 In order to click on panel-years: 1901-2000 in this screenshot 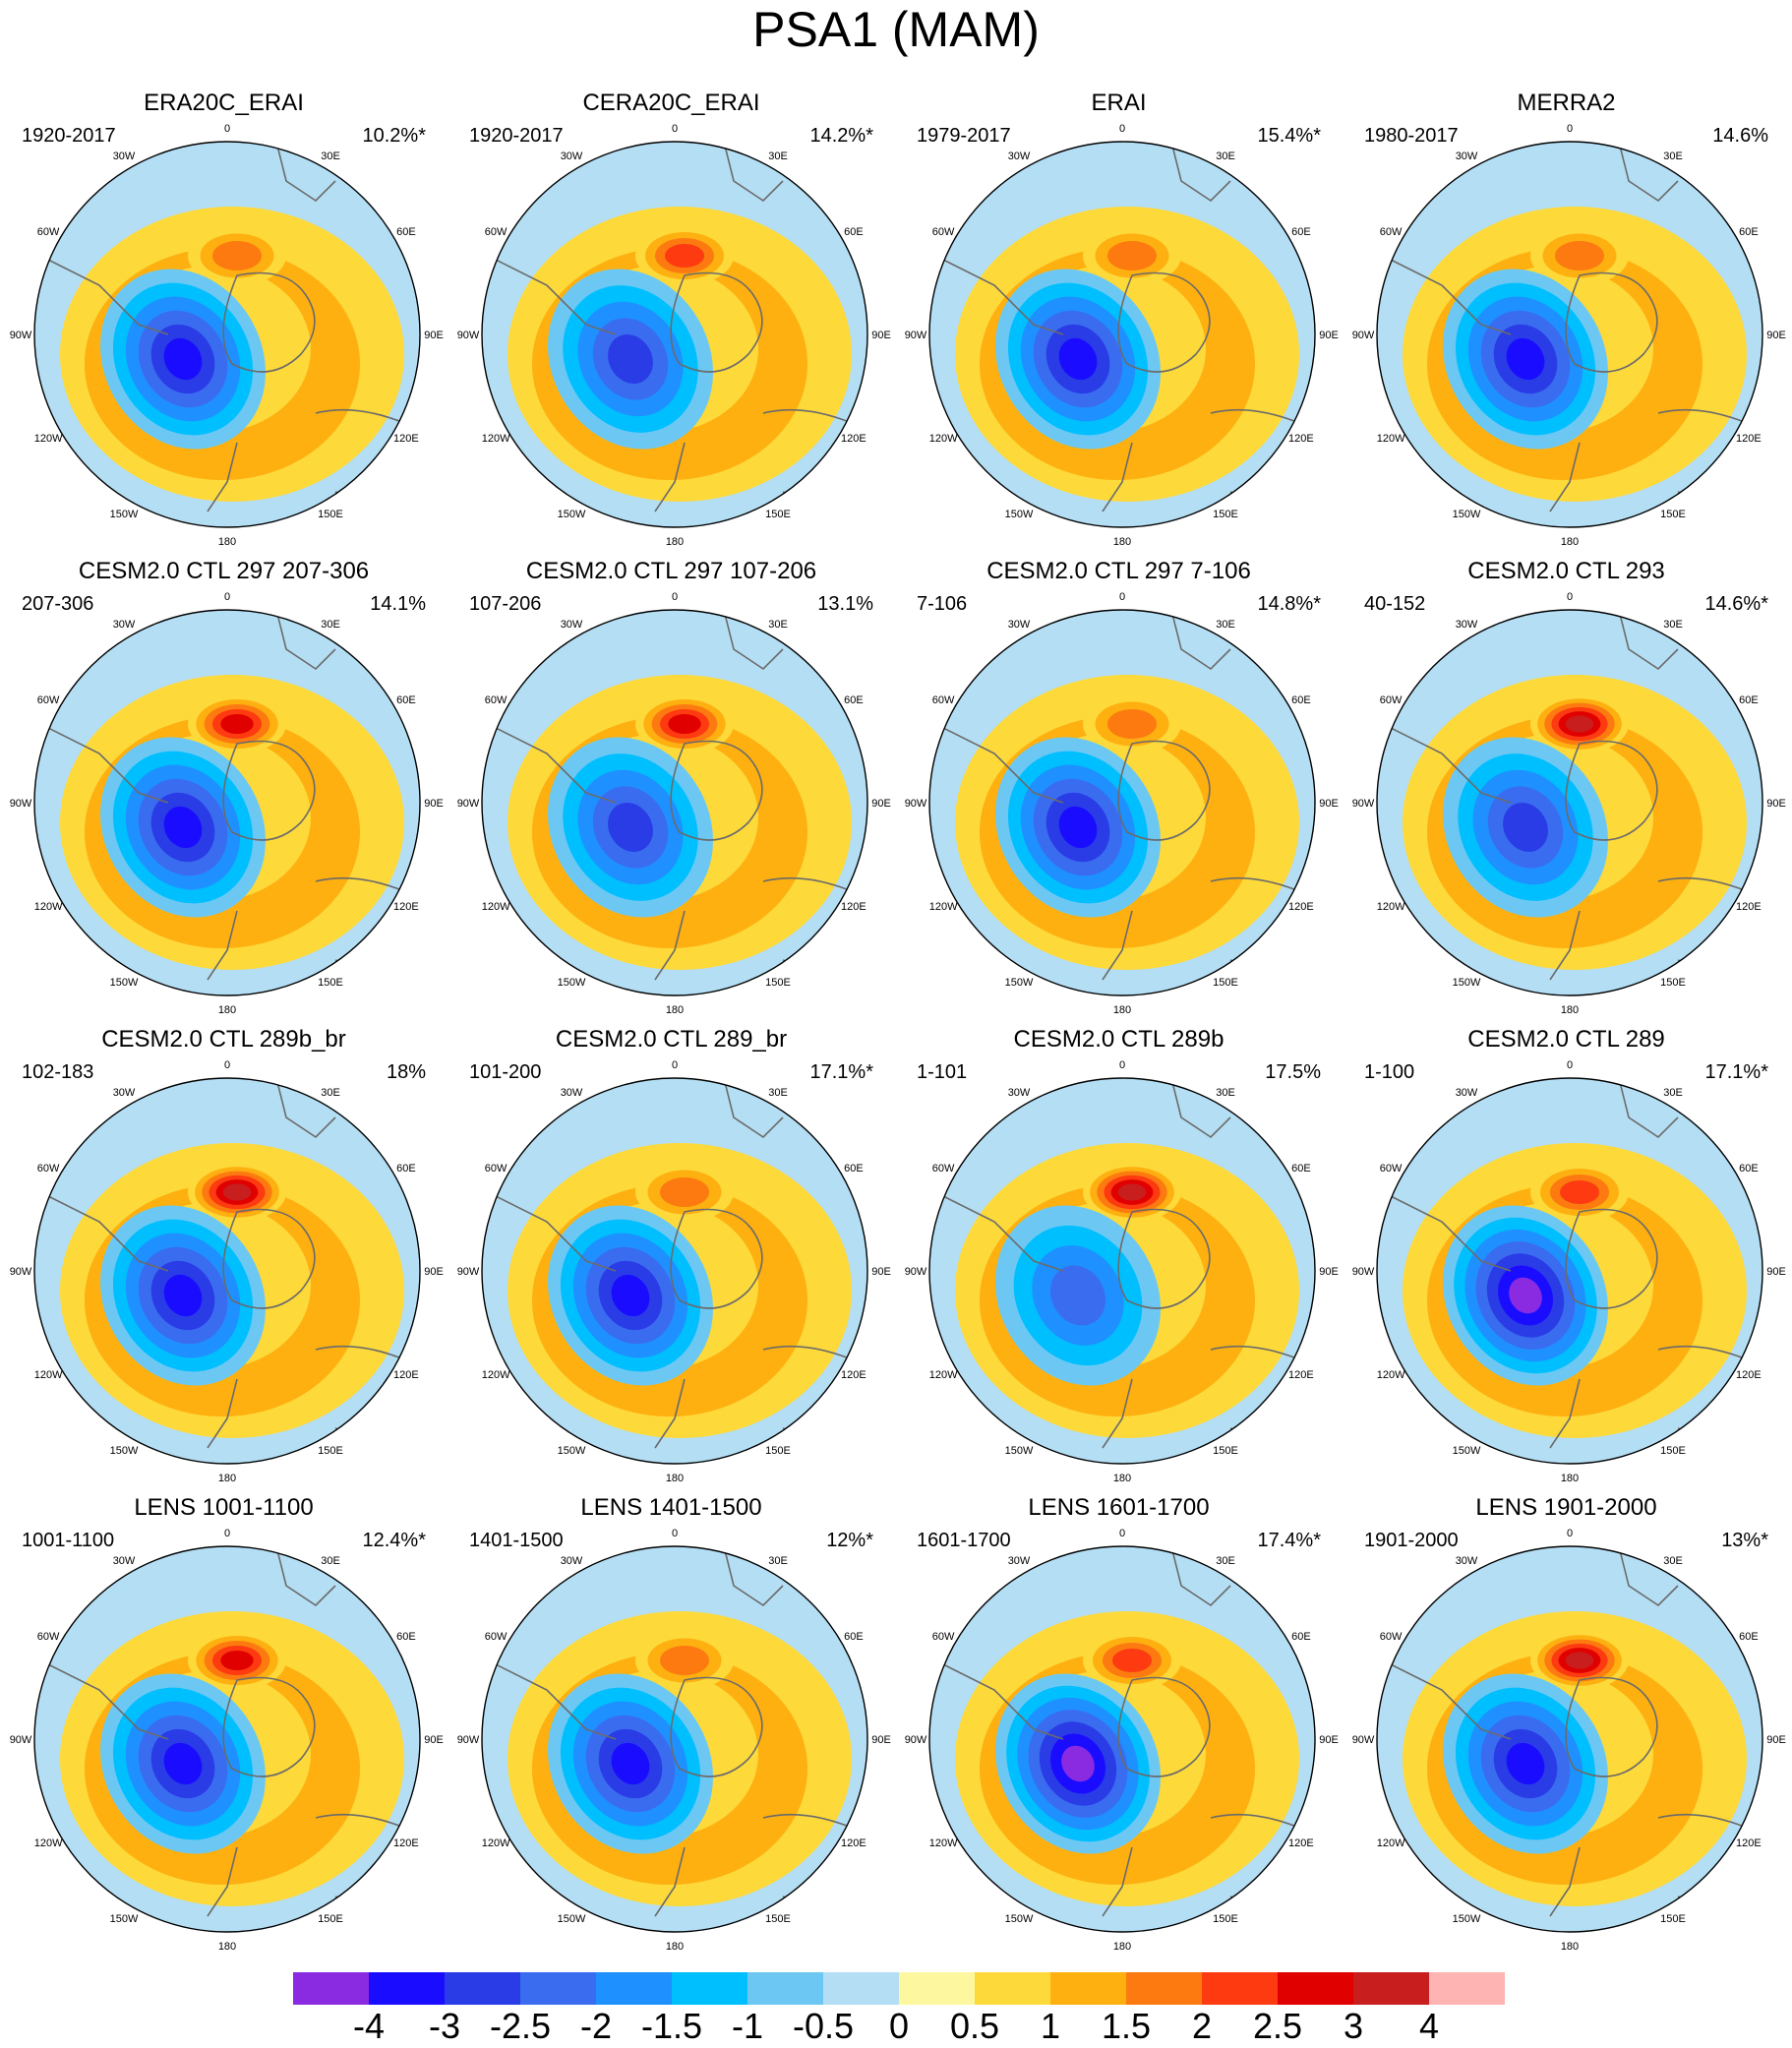, I will do `click(1411, 1540)`.